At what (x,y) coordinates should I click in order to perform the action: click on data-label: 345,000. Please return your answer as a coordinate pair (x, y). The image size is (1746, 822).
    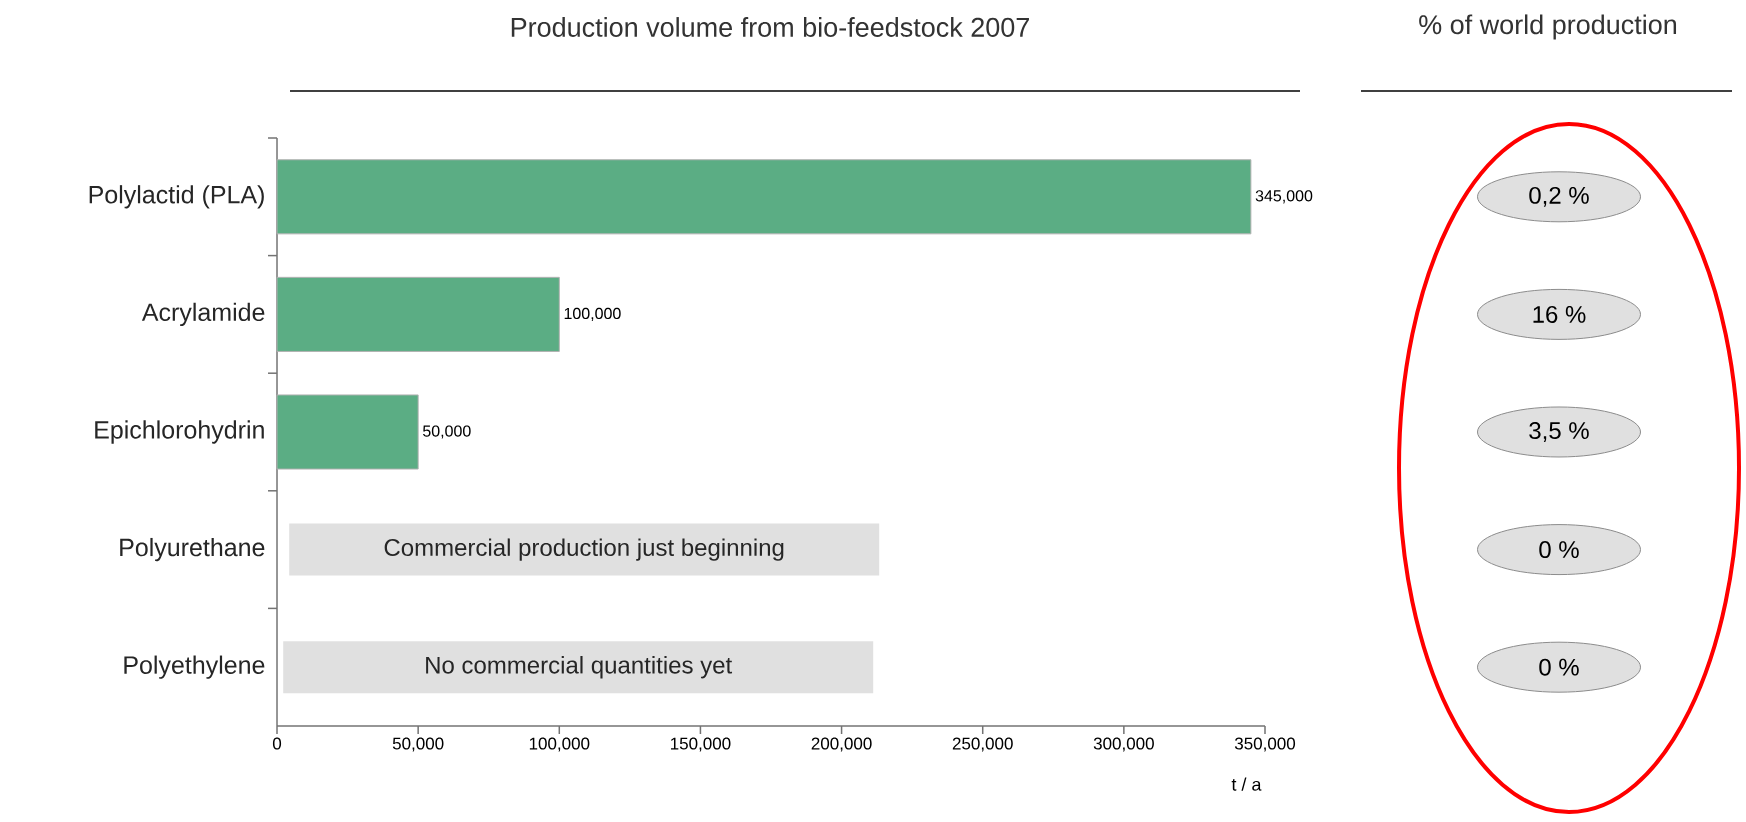
    Looking at the image, I should click on (1284, 197).